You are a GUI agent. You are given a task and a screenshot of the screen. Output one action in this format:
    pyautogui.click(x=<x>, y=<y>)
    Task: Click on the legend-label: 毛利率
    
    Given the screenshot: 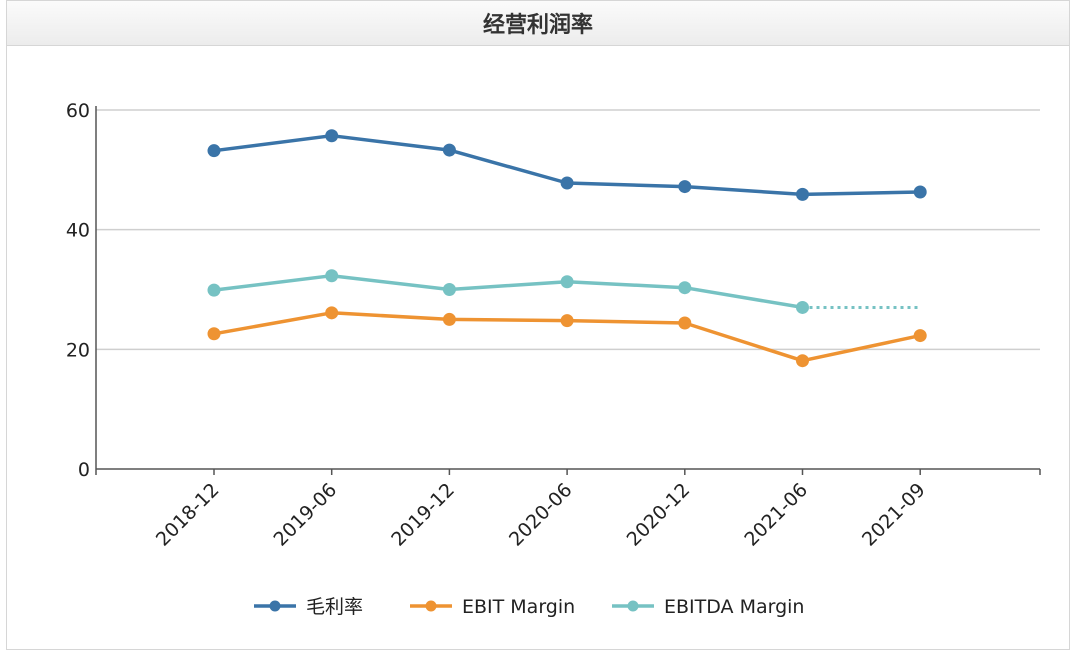 What is the action you would take?
    pyautogui.click(x=334, y=607)
    